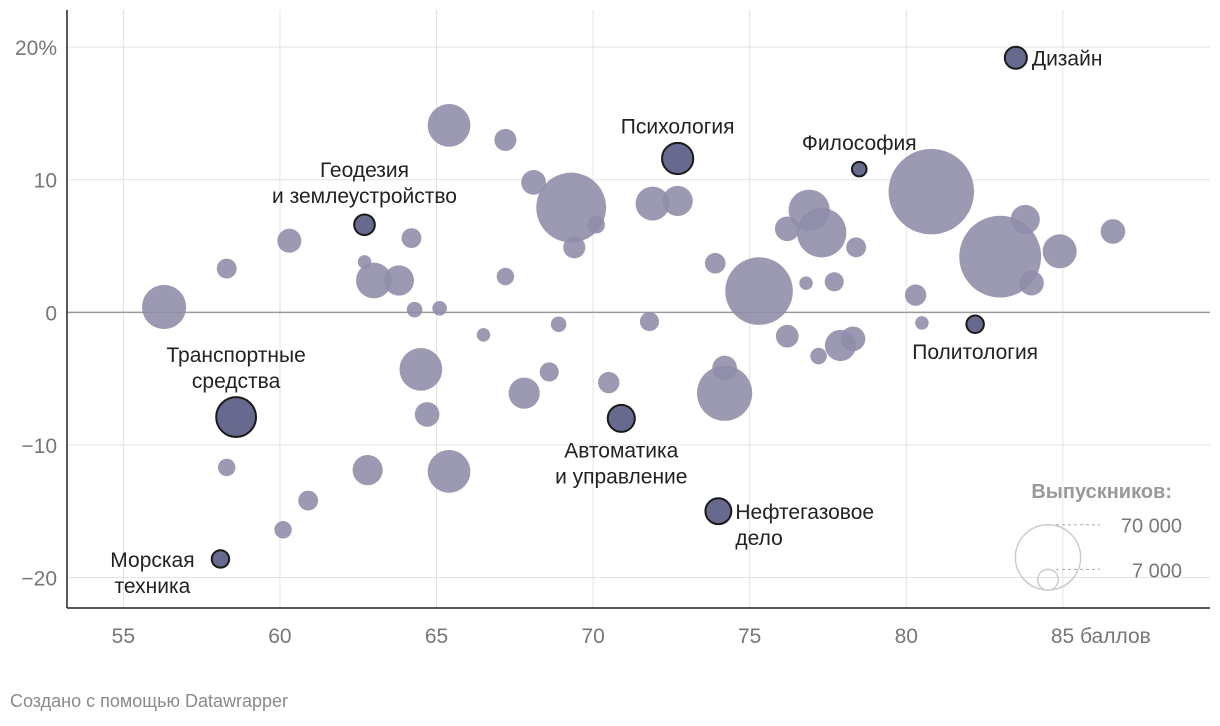 The width and height of the screenshot is (1220, 726). I want to click on bubble-label: Нефтегазовое, so click(804, 512).